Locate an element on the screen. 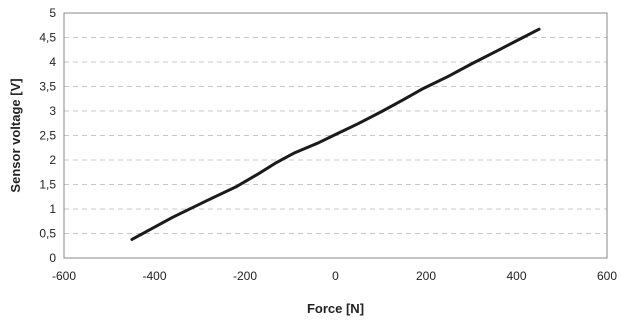 The height and width of the screenshot is (320, 622). y-tick-label-9: 4,5 is located at coordinates (47, 38).